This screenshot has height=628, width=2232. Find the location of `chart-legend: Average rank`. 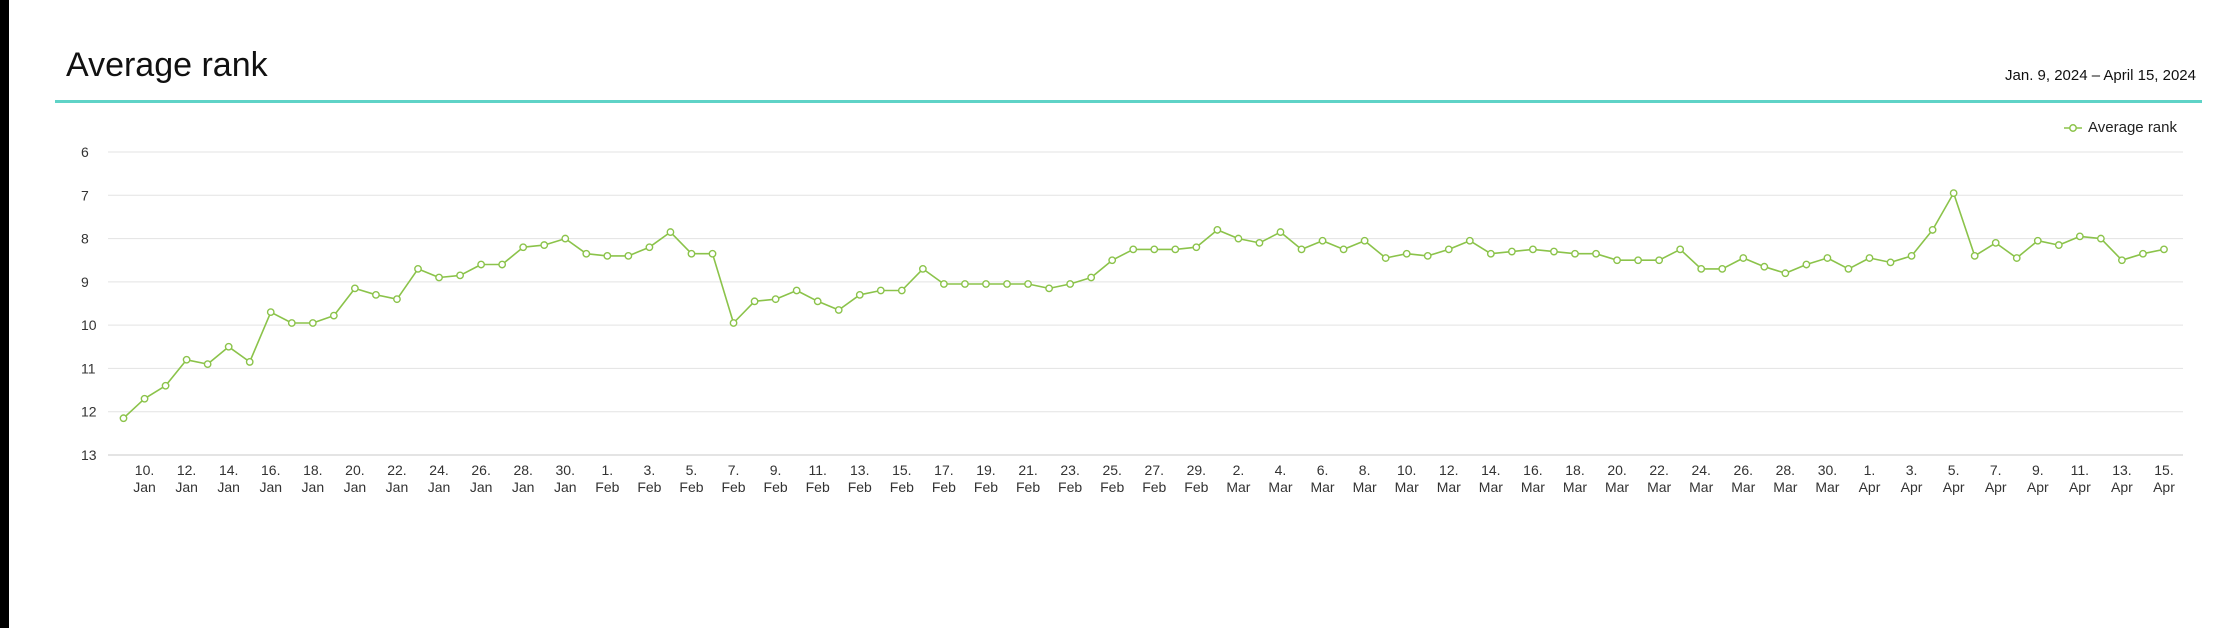

chart-legend: Average rank is located at coordinates (2120, 127).